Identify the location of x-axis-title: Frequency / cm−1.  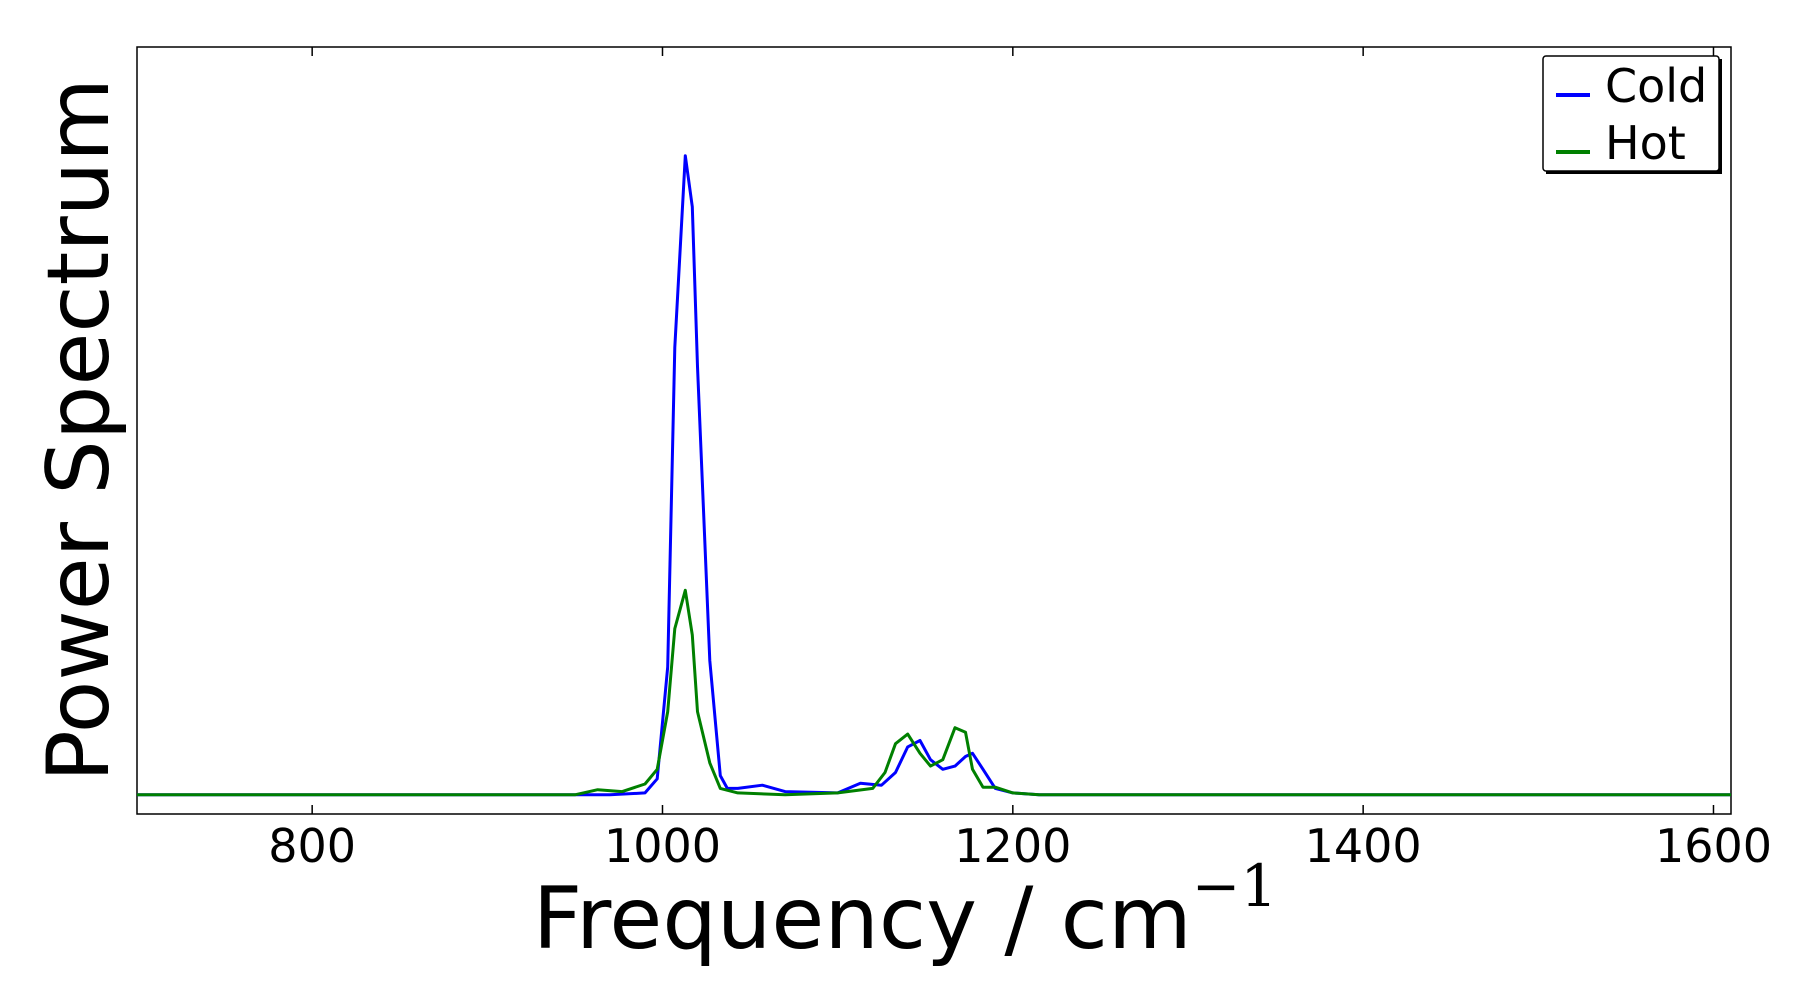
(905, 910).